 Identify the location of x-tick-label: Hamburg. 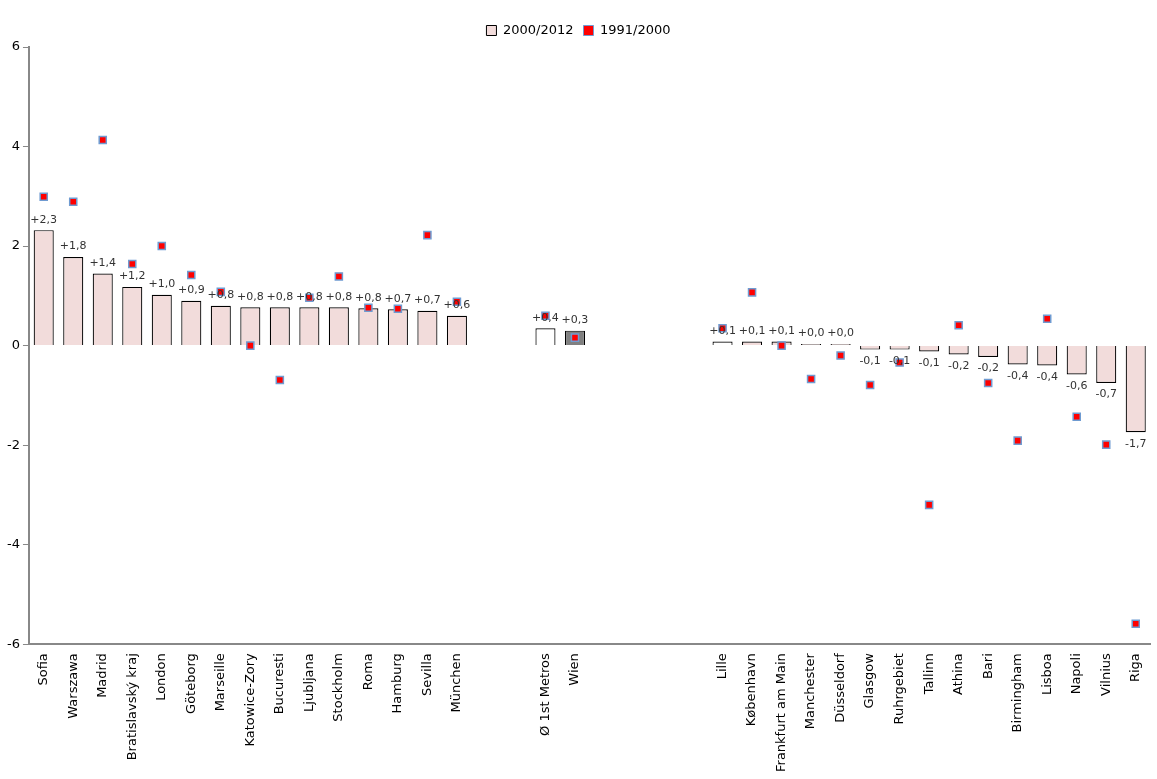
(397, 683).